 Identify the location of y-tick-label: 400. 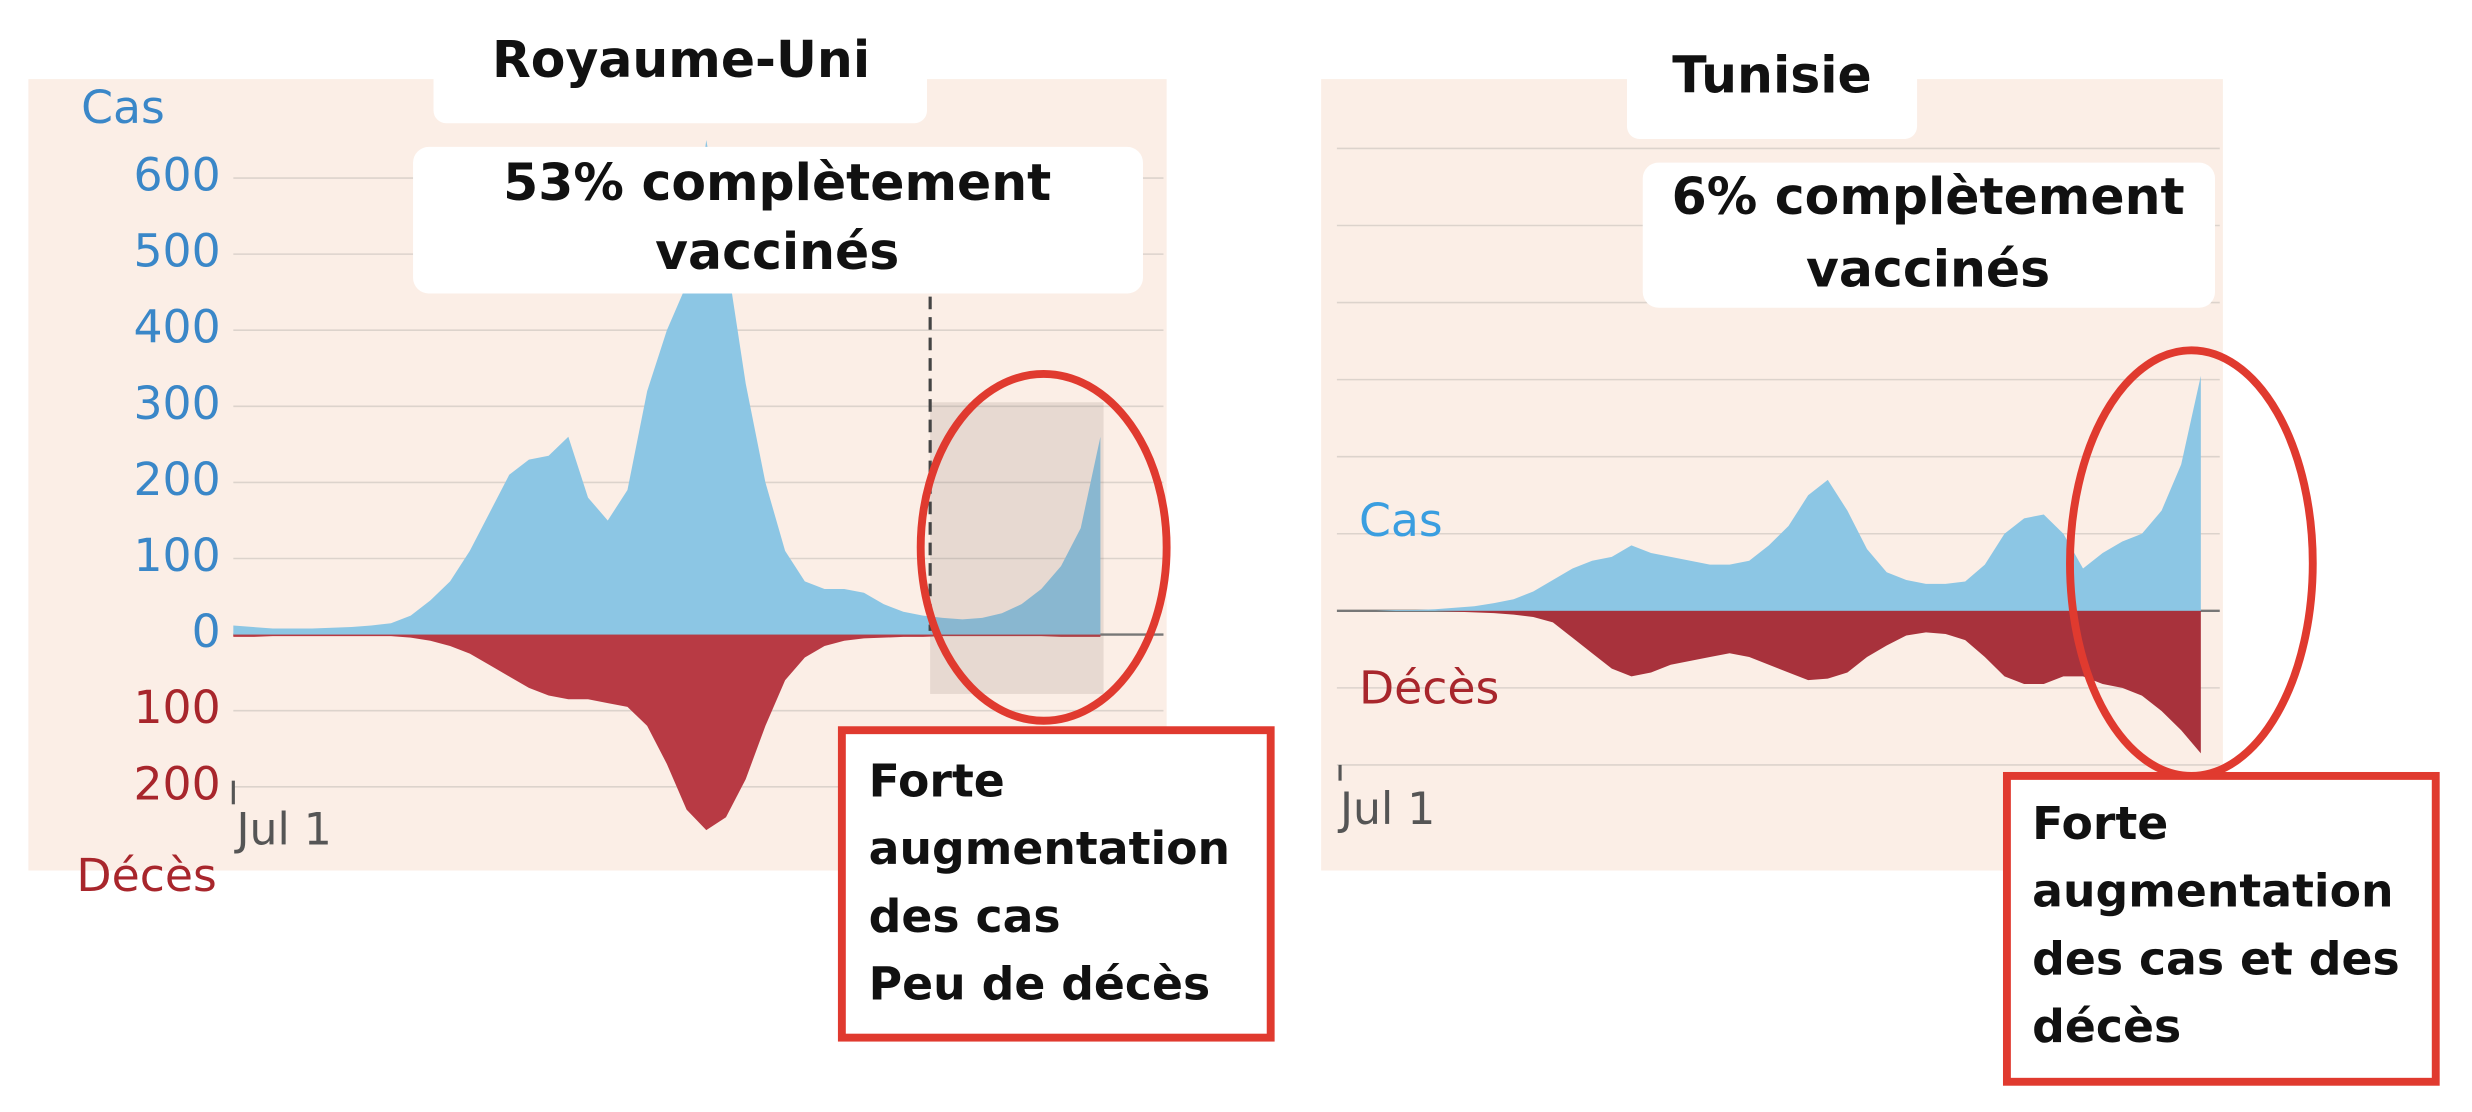
(176, 327).